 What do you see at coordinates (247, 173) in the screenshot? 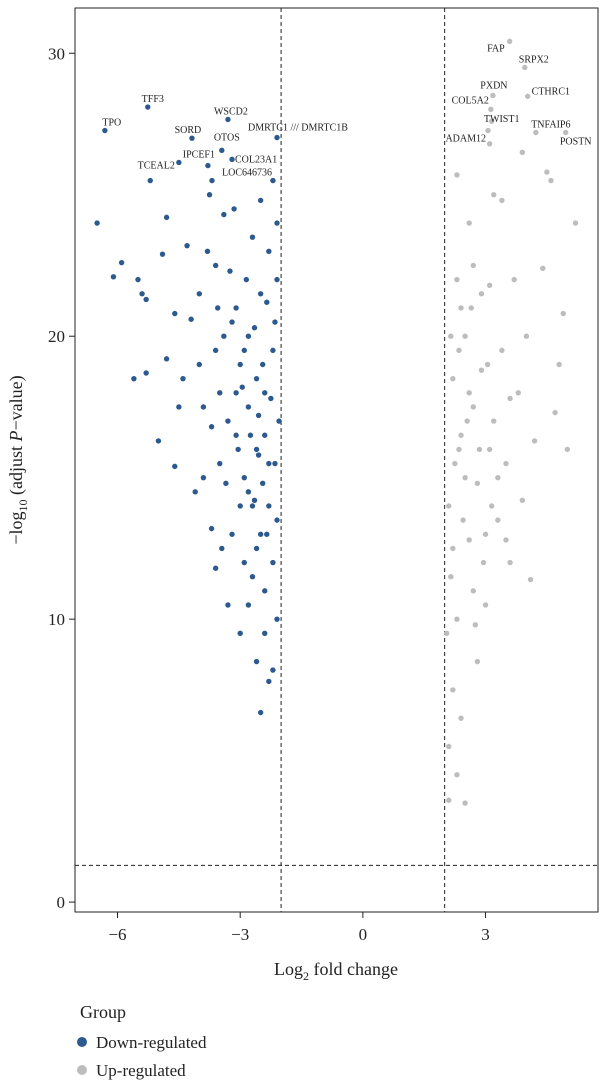
I see `gene-label: LOC646736` at bounding box center [247, 173].